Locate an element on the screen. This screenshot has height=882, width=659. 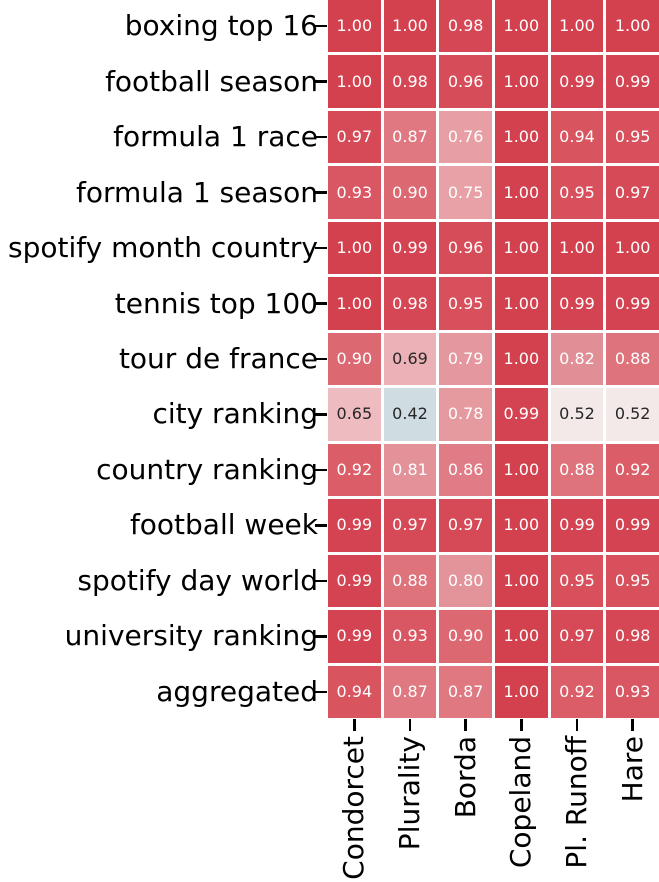
heatmap-cell: 0.81 is located at coordinates (410, 470).